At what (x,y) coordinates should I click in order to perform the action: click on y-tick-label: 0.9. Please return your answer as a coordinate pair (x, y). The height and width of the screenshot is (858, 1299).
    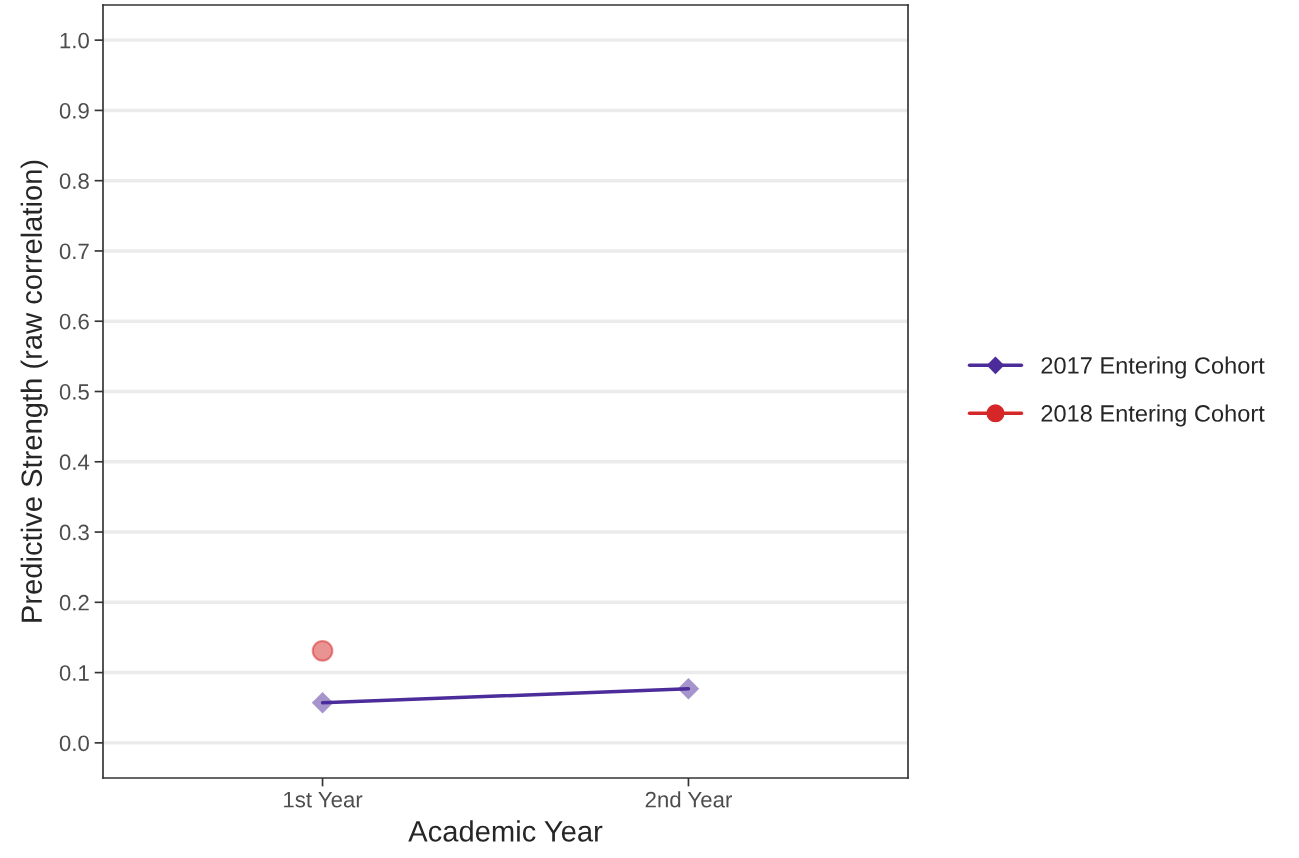
    Looking at the image, I should click on (74, 110).